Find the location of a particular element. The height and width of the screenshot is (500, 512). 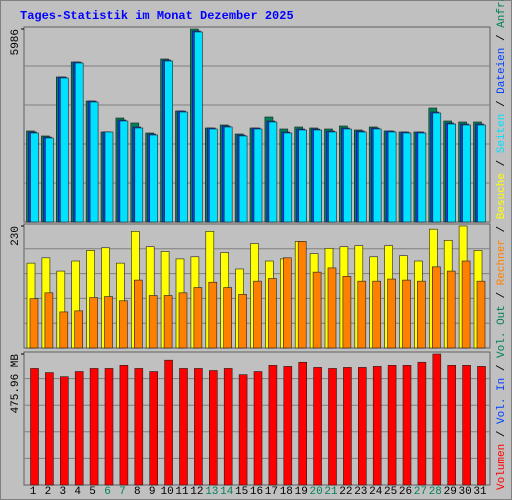

legend-item: Besuche is located at coordinates (502, 196).